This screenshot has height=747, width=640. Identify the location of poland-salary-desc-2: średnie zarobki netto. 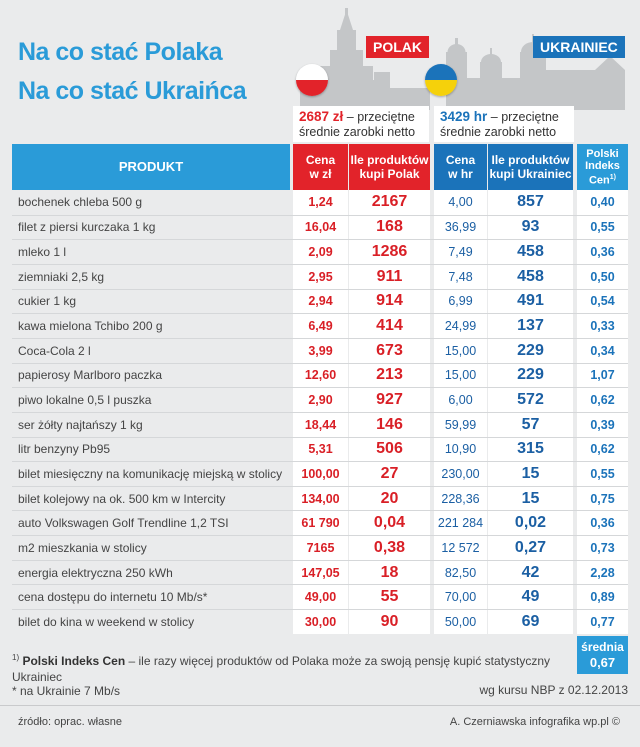
(357, 132).